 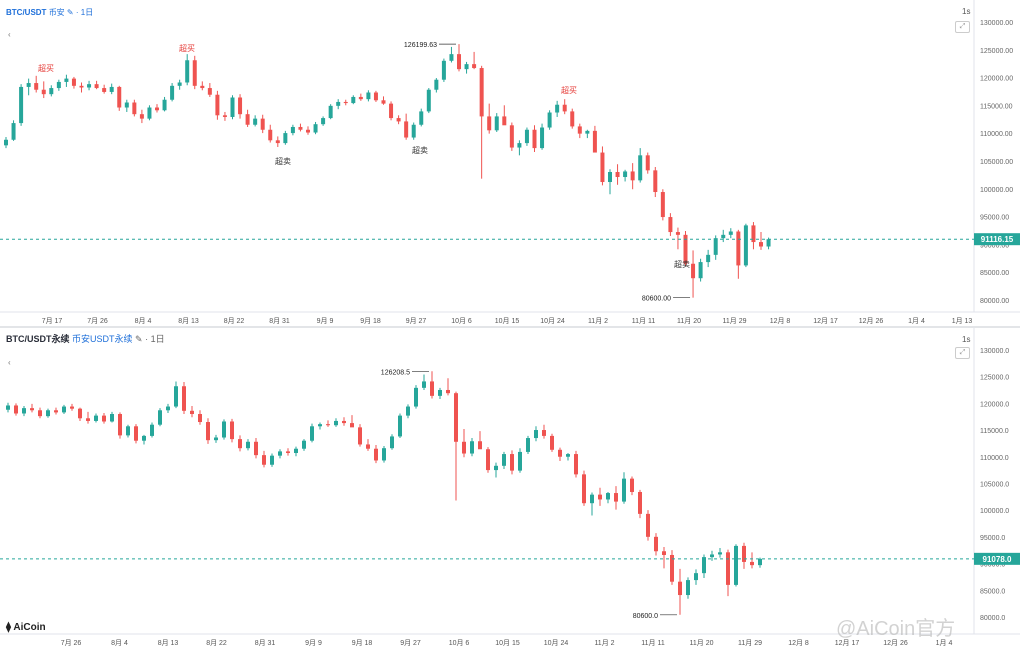 I want to click on spot-resolution-button: 1s, so click(x=966, y=11).